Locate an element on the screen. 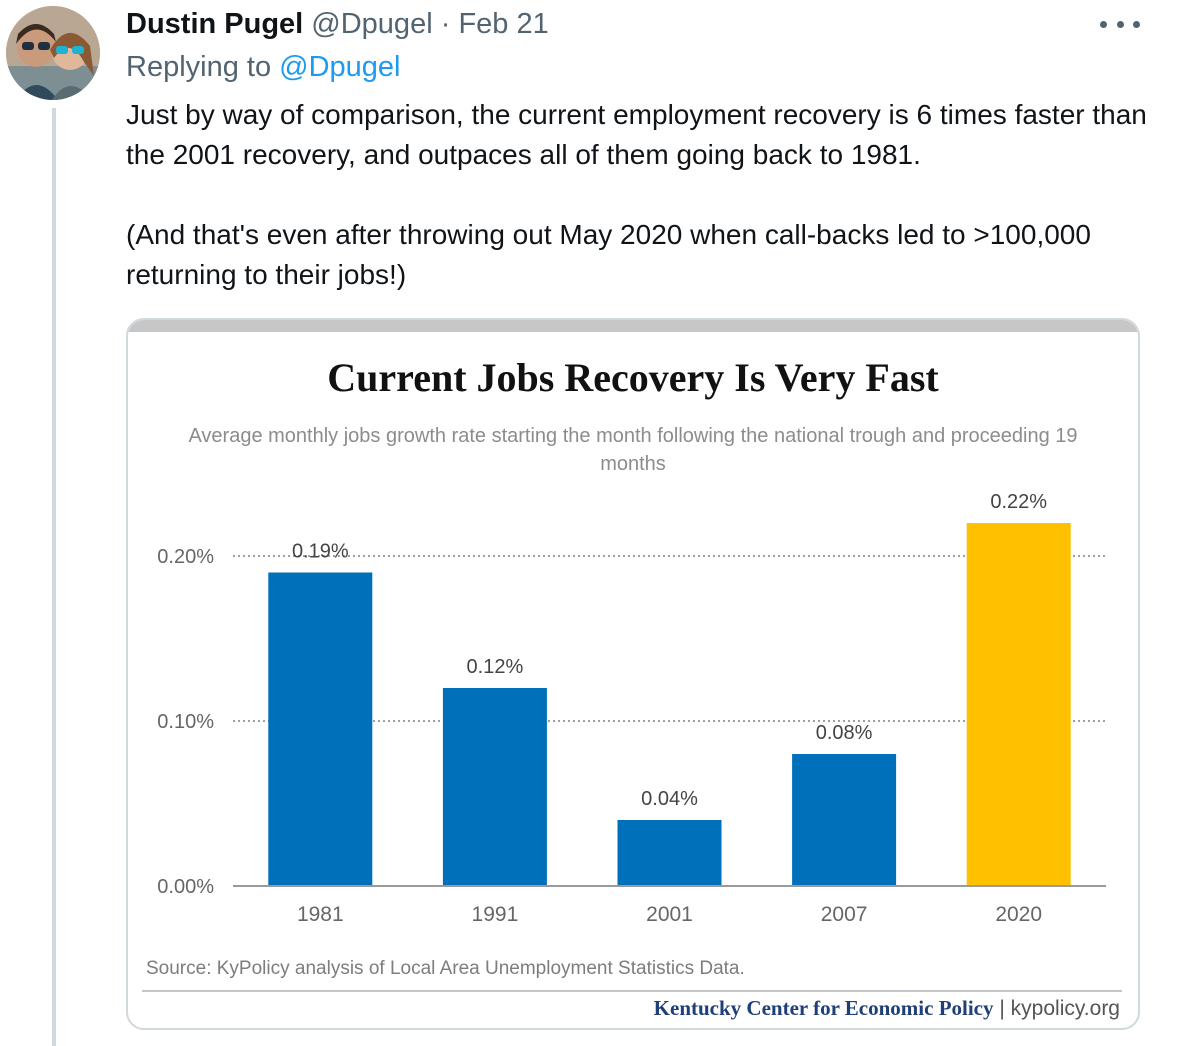 The height and width of the screenshot is (1046, 1182). y-tick-label: 0.20% is located at coordinates (185, 557).